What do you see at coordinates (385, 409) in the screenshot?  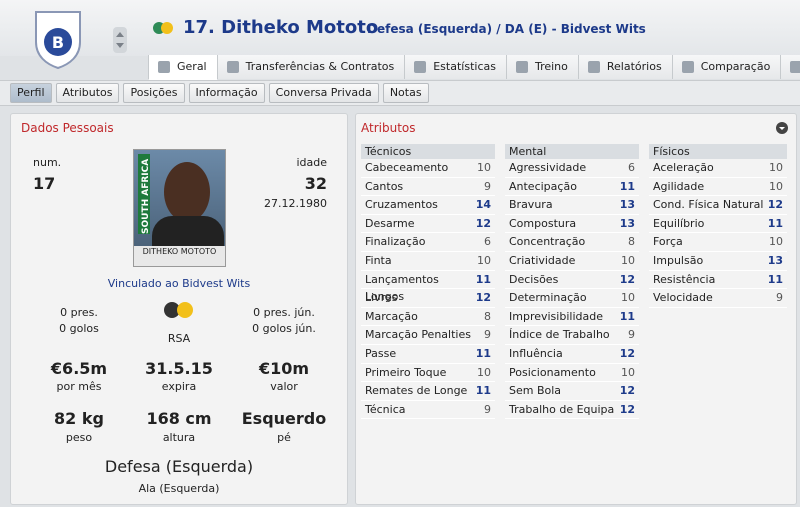 I see `attribute-name: Técnica` at bounding box center [385, 409].